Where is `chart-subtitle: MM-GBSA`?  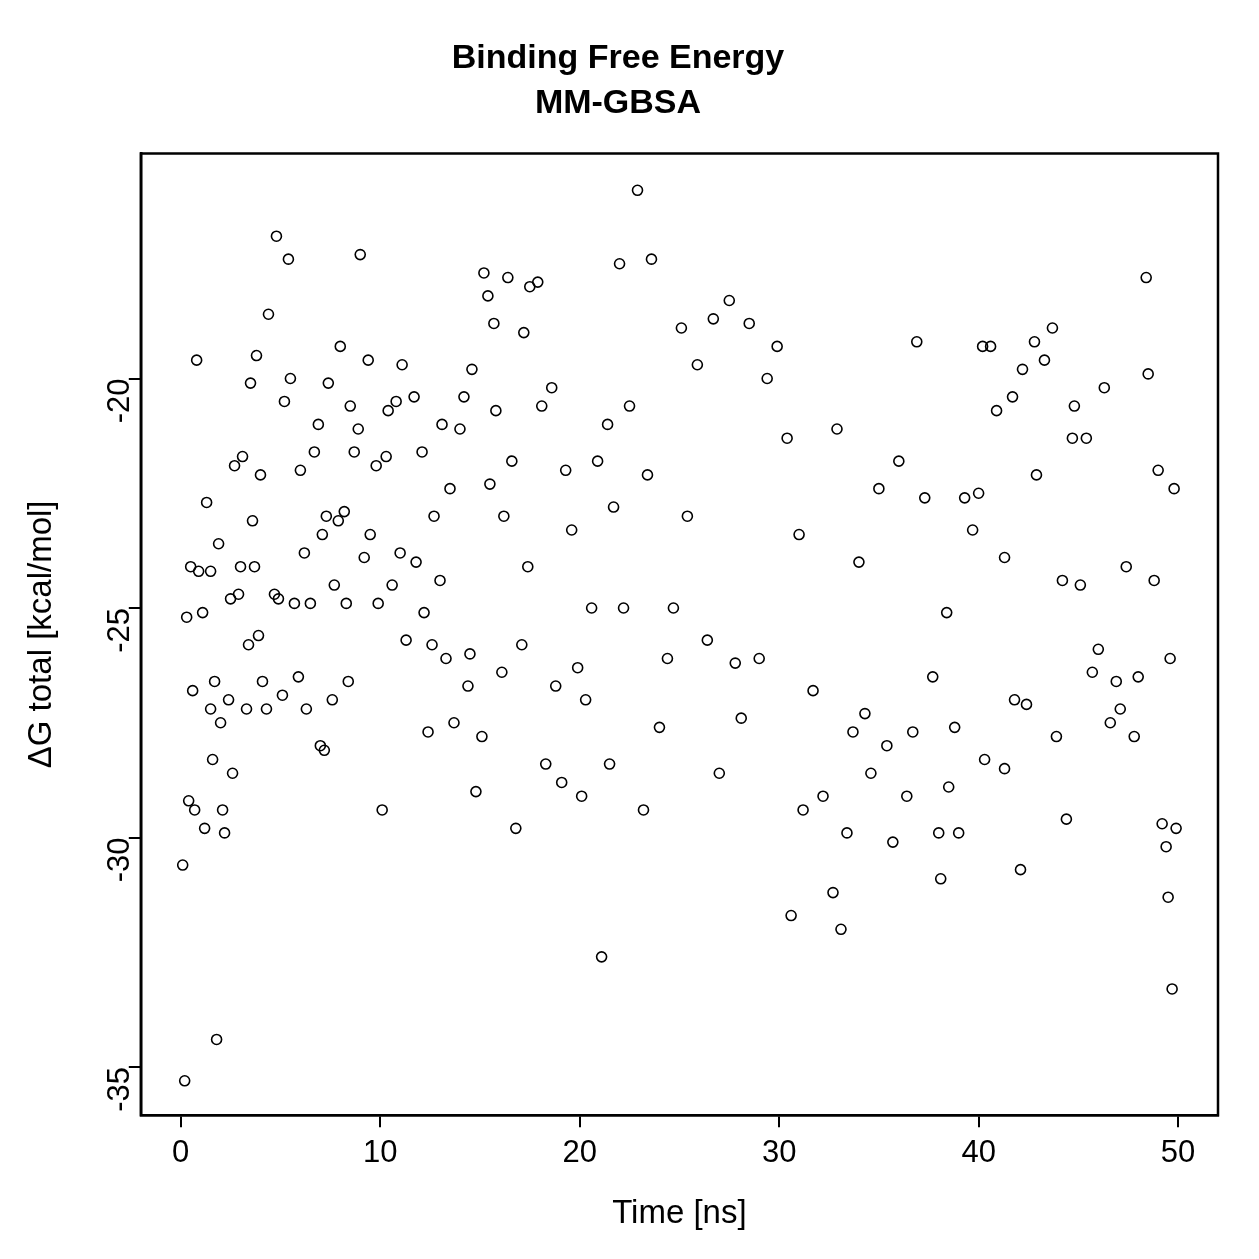
chart-subtitle: MM-GBSA is located at coordinates (618, 100).